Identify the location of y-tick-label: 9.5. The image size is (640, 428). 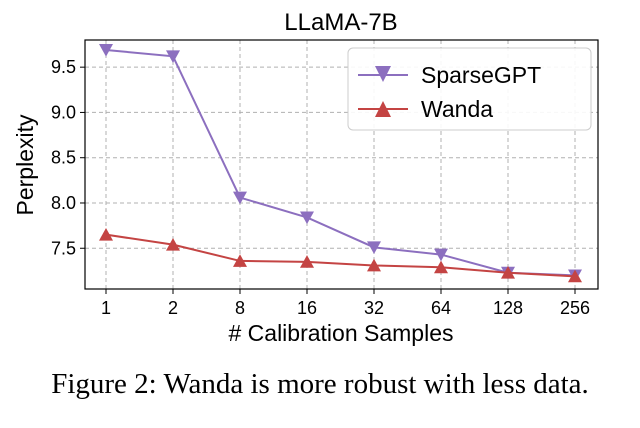
(63, 67).